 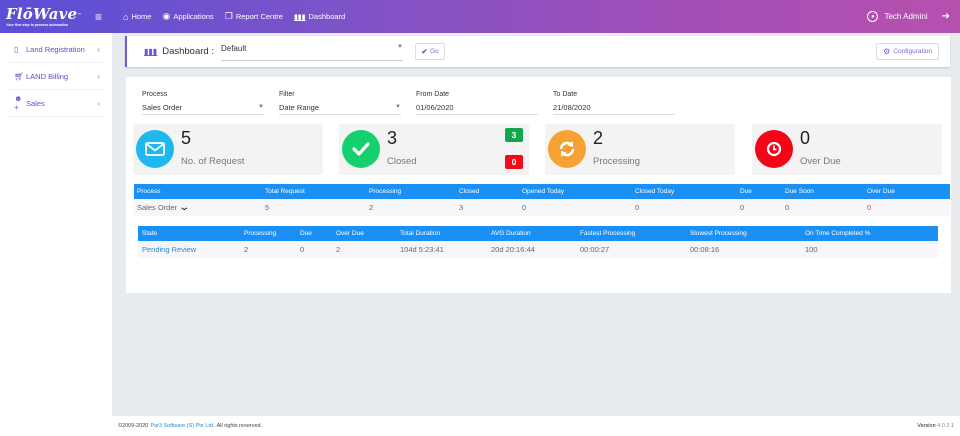 What do you see at coordinates (254, 16) in the screenshot?
I see `nav-report-centre: ❐ Report Centre` at bounding box center [254, 16].